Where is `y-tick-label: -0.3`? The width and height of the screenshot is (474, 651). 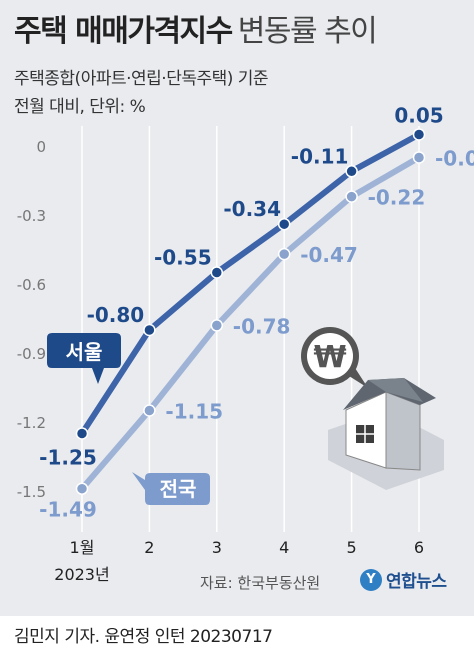 y-tick-label: -0.3 is located at coordinates (31, 216).